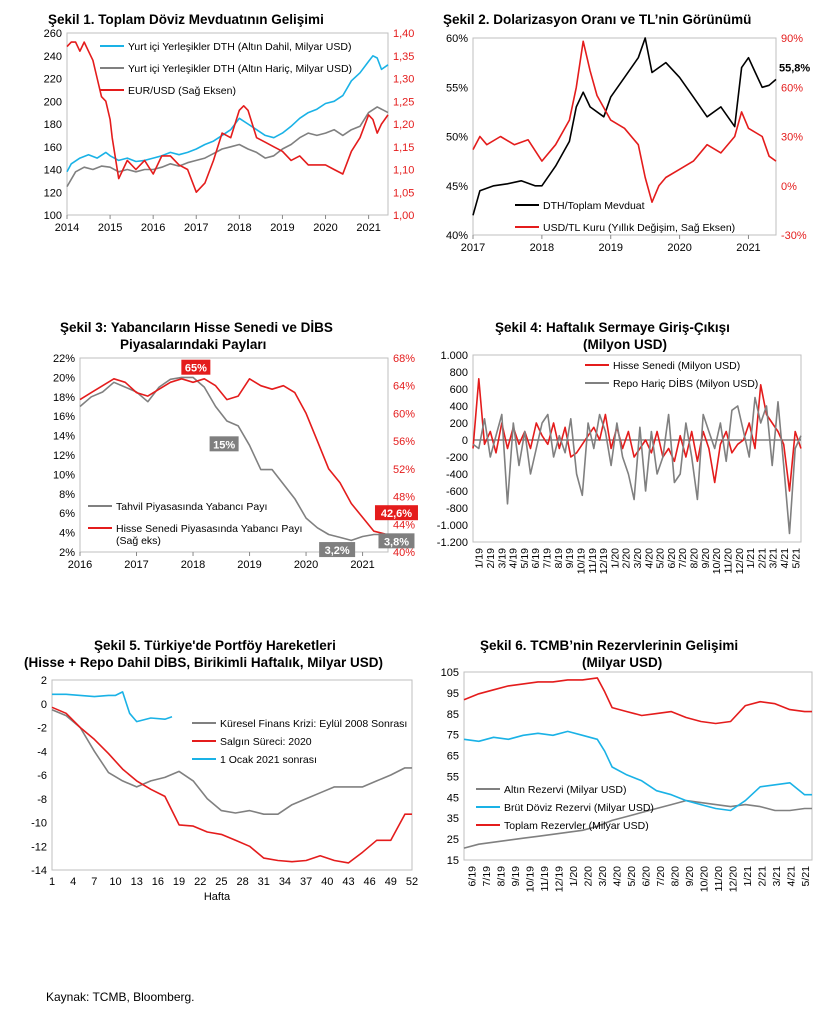 The width and height of the screenshot is (827, 1012). I want to click on chart-6-x-tick-label: 8/19, so click(501, 876).